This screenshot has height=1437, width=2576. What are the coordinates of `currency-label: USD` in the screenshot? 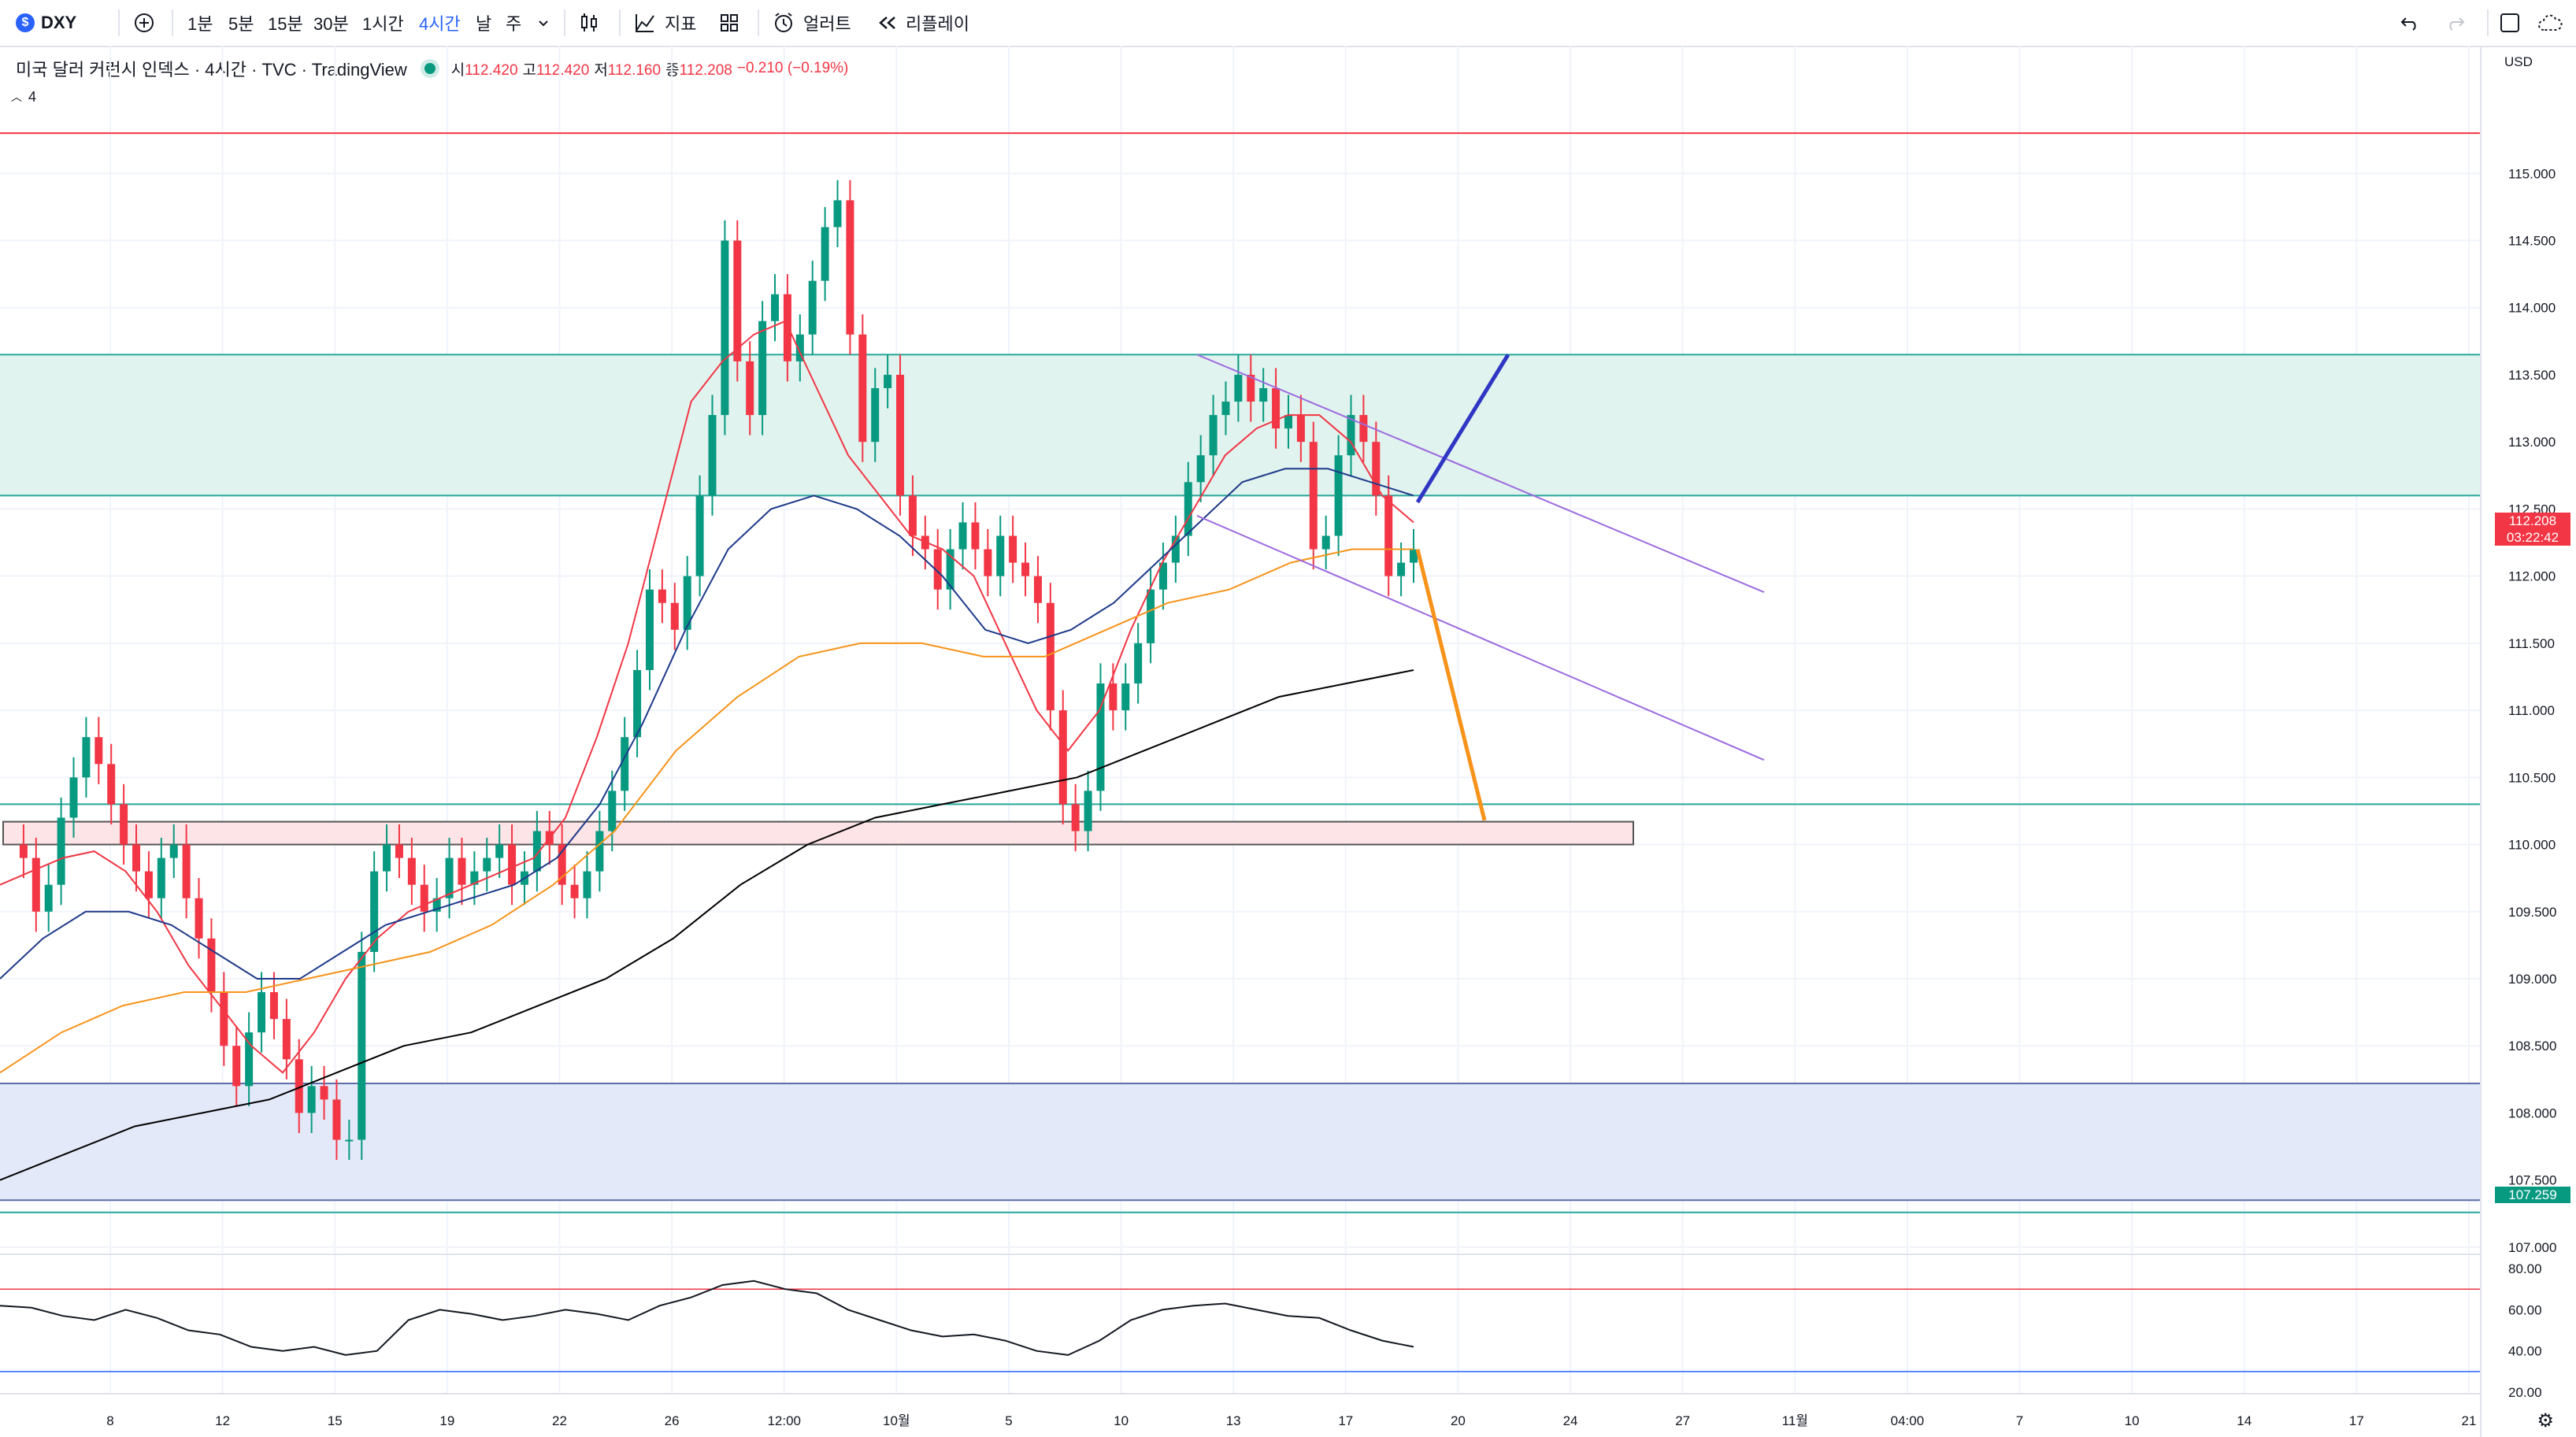 It's located at (2518, 61).